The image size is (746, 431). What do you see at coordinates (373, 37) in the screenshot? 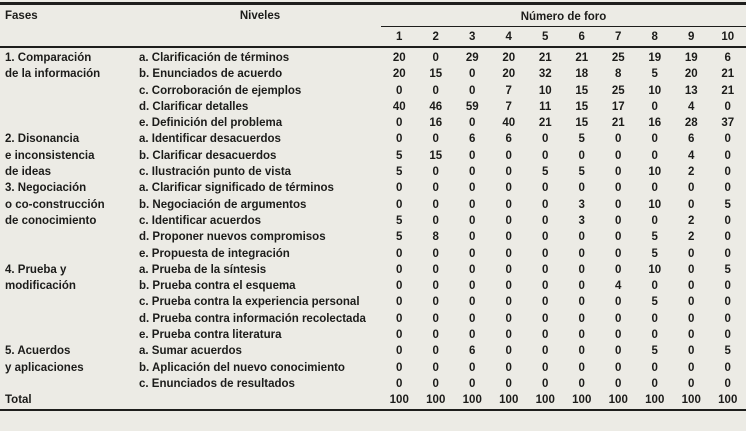
I see `table-header-row-2: 1 2 3 4 5 6 7 8 9 10` at bounding box center [373, 37].